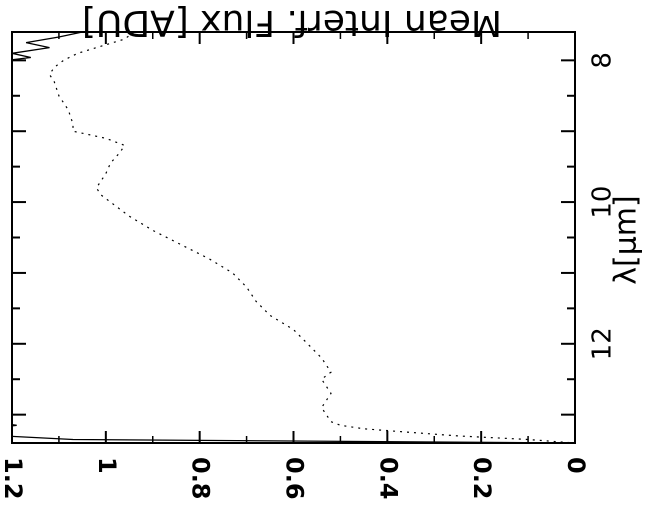 The width and height of the screenshot is (647, 512). Describe the element at coordinates (13, 478) in the screenshot. I see `y-tick-label: 1.2` at that location.